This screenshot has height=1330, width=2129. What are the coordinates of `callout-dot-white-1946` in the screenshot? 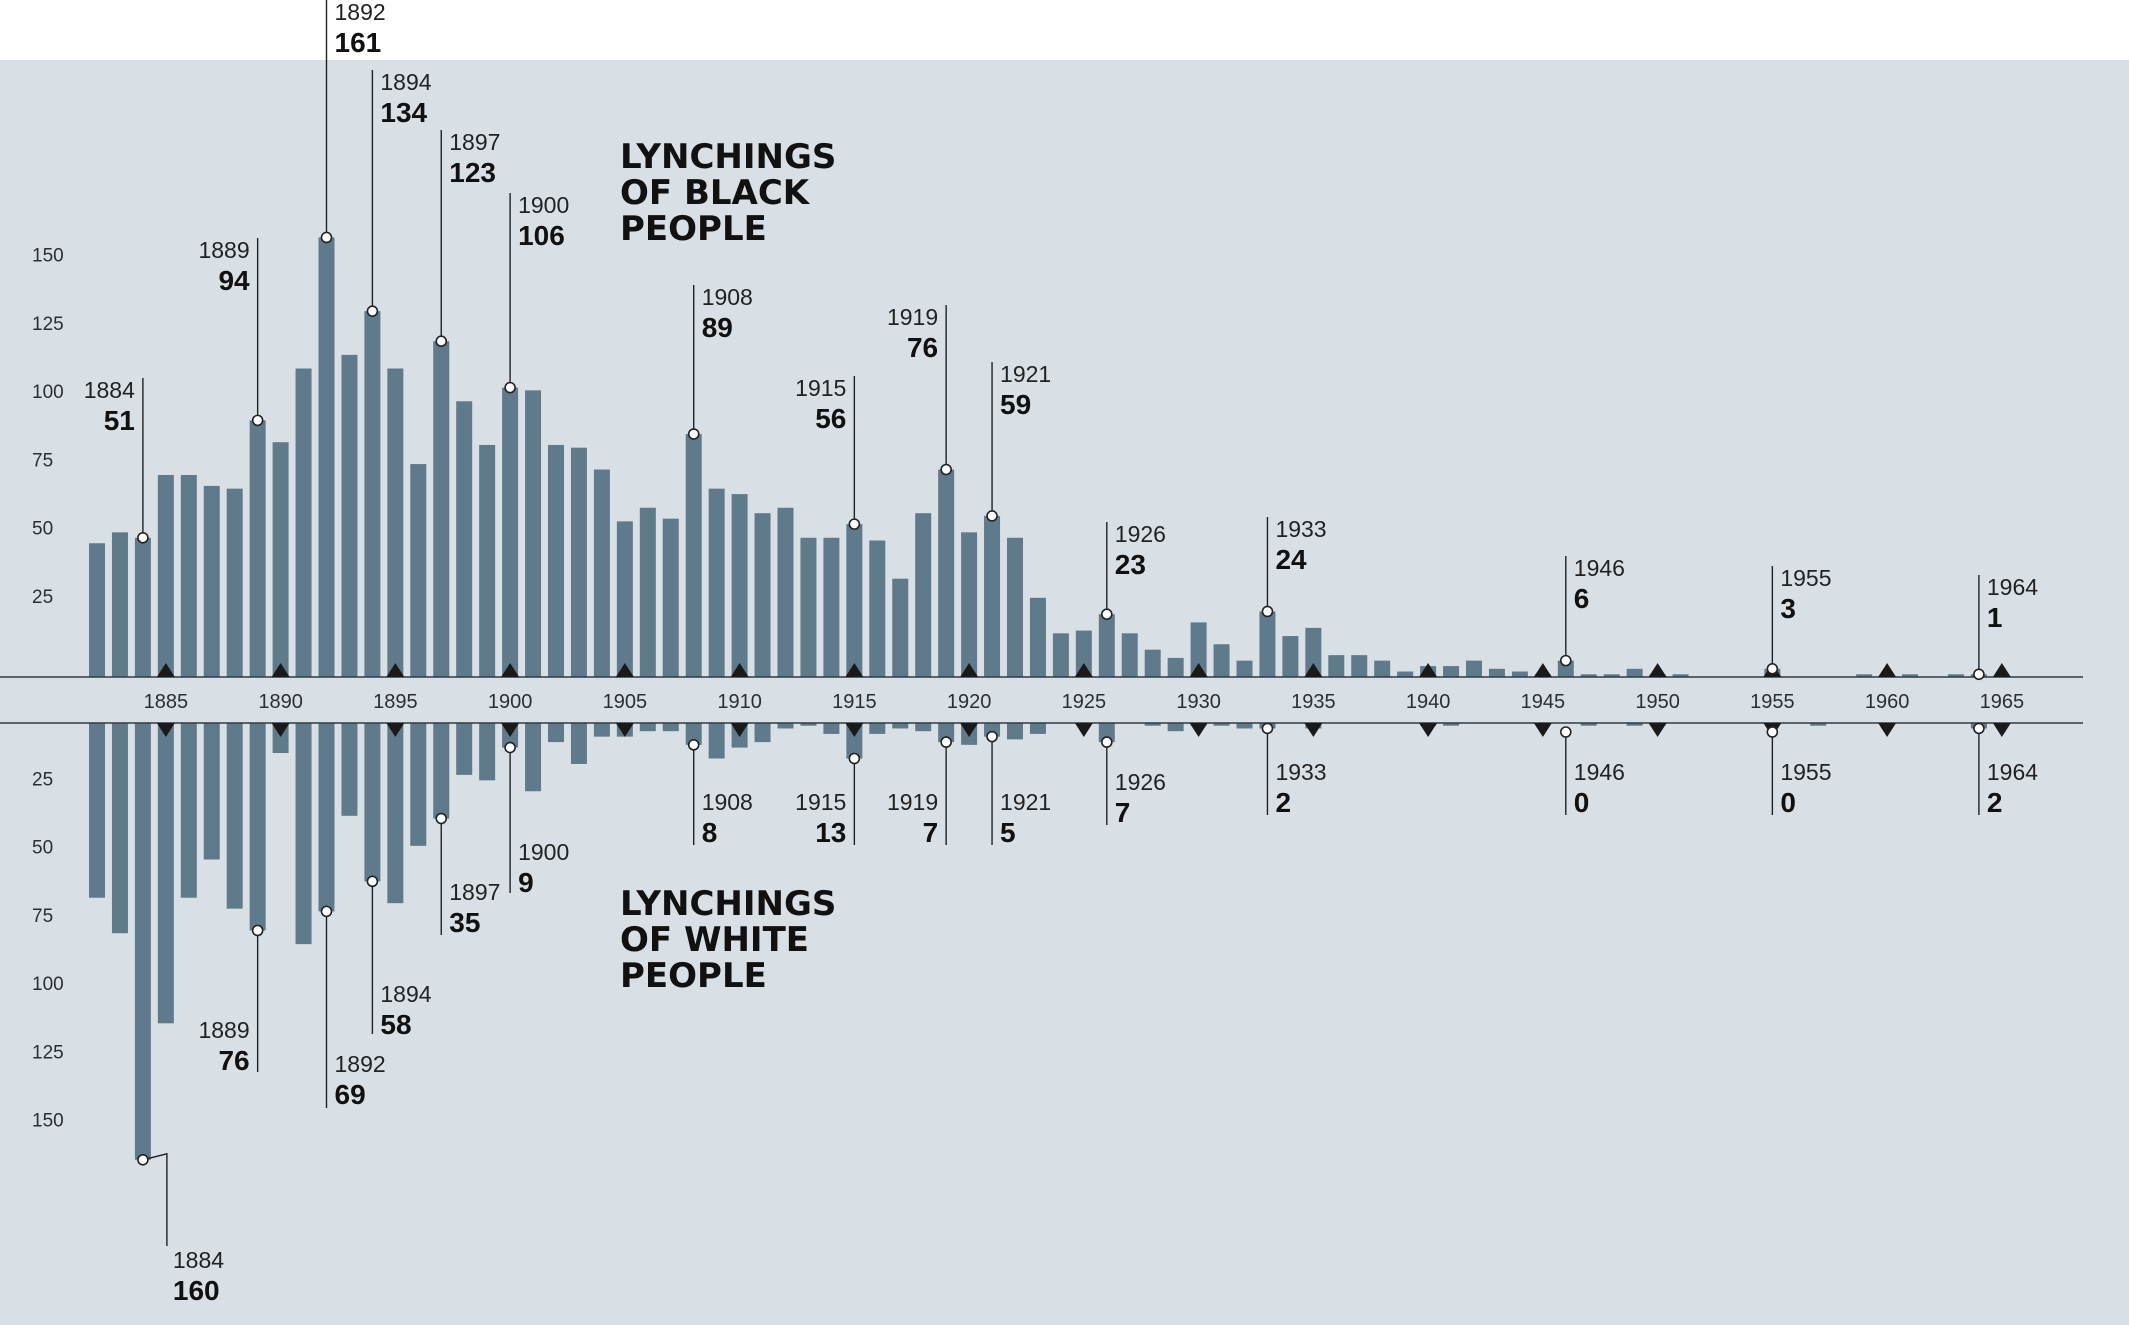 It's located at (1566, 732).